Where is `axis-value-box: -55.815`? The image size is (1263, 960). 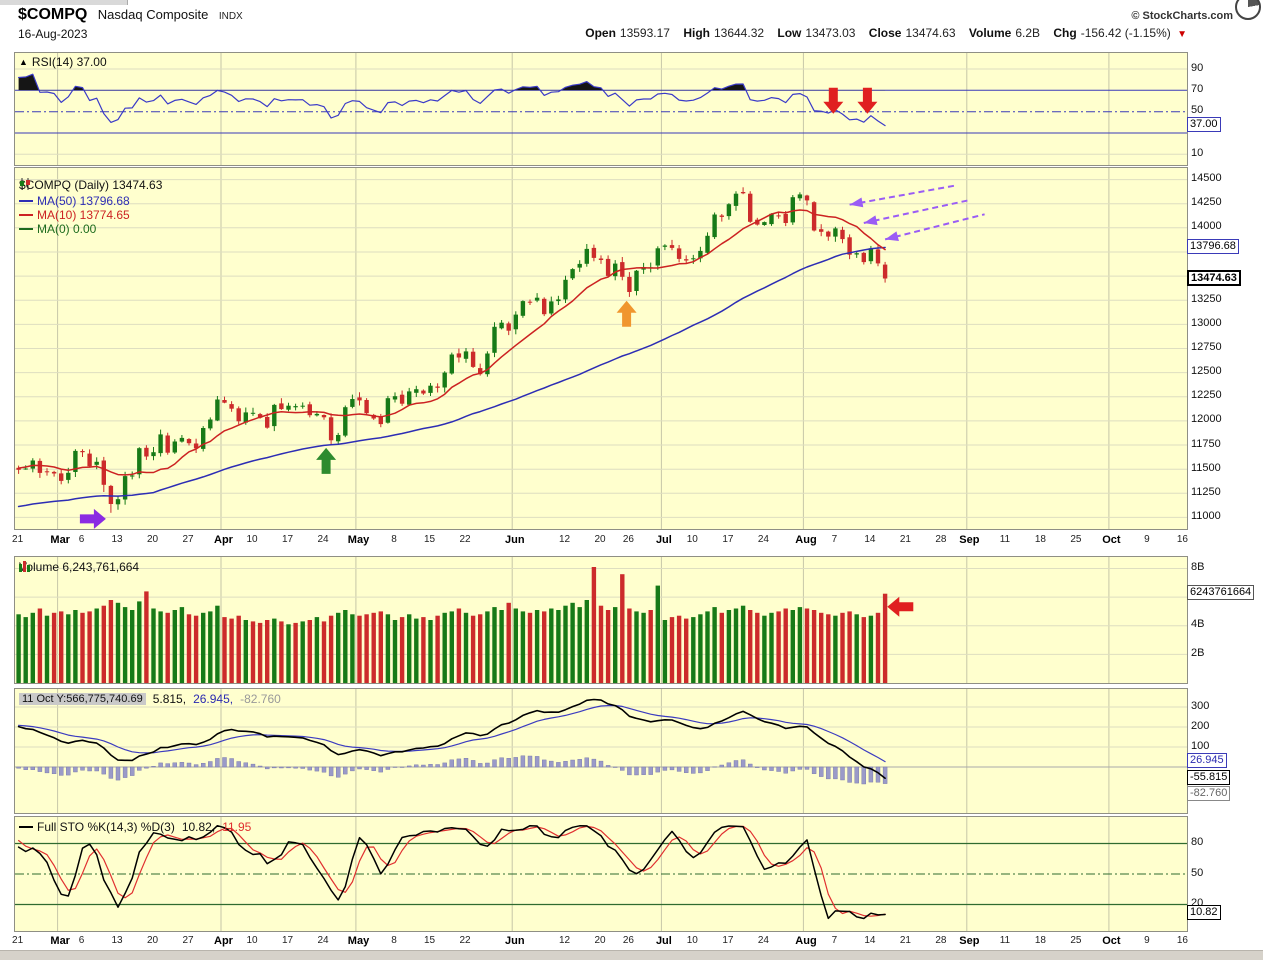 axis-value-box: -55.815 is located at coordinates (1209, 777).